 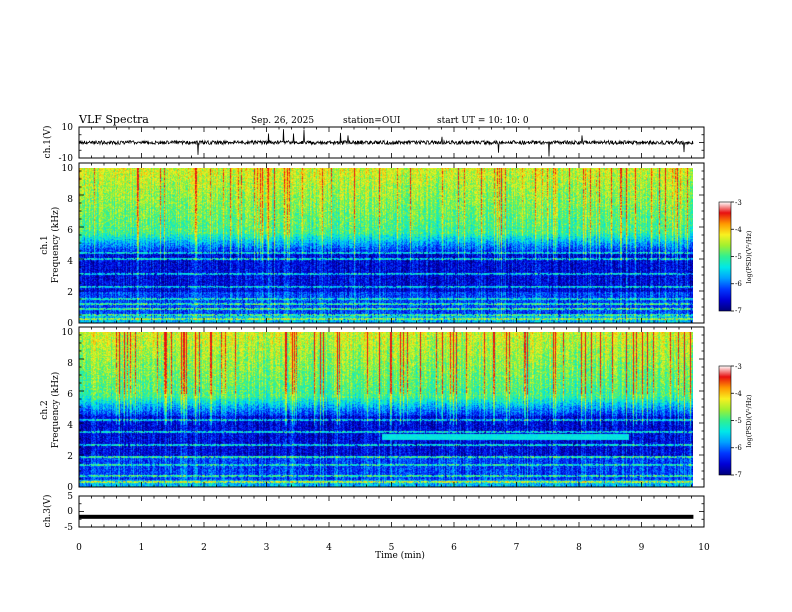 I want to click on ch2-colorbar-gradient, so click(x=725, y=420).